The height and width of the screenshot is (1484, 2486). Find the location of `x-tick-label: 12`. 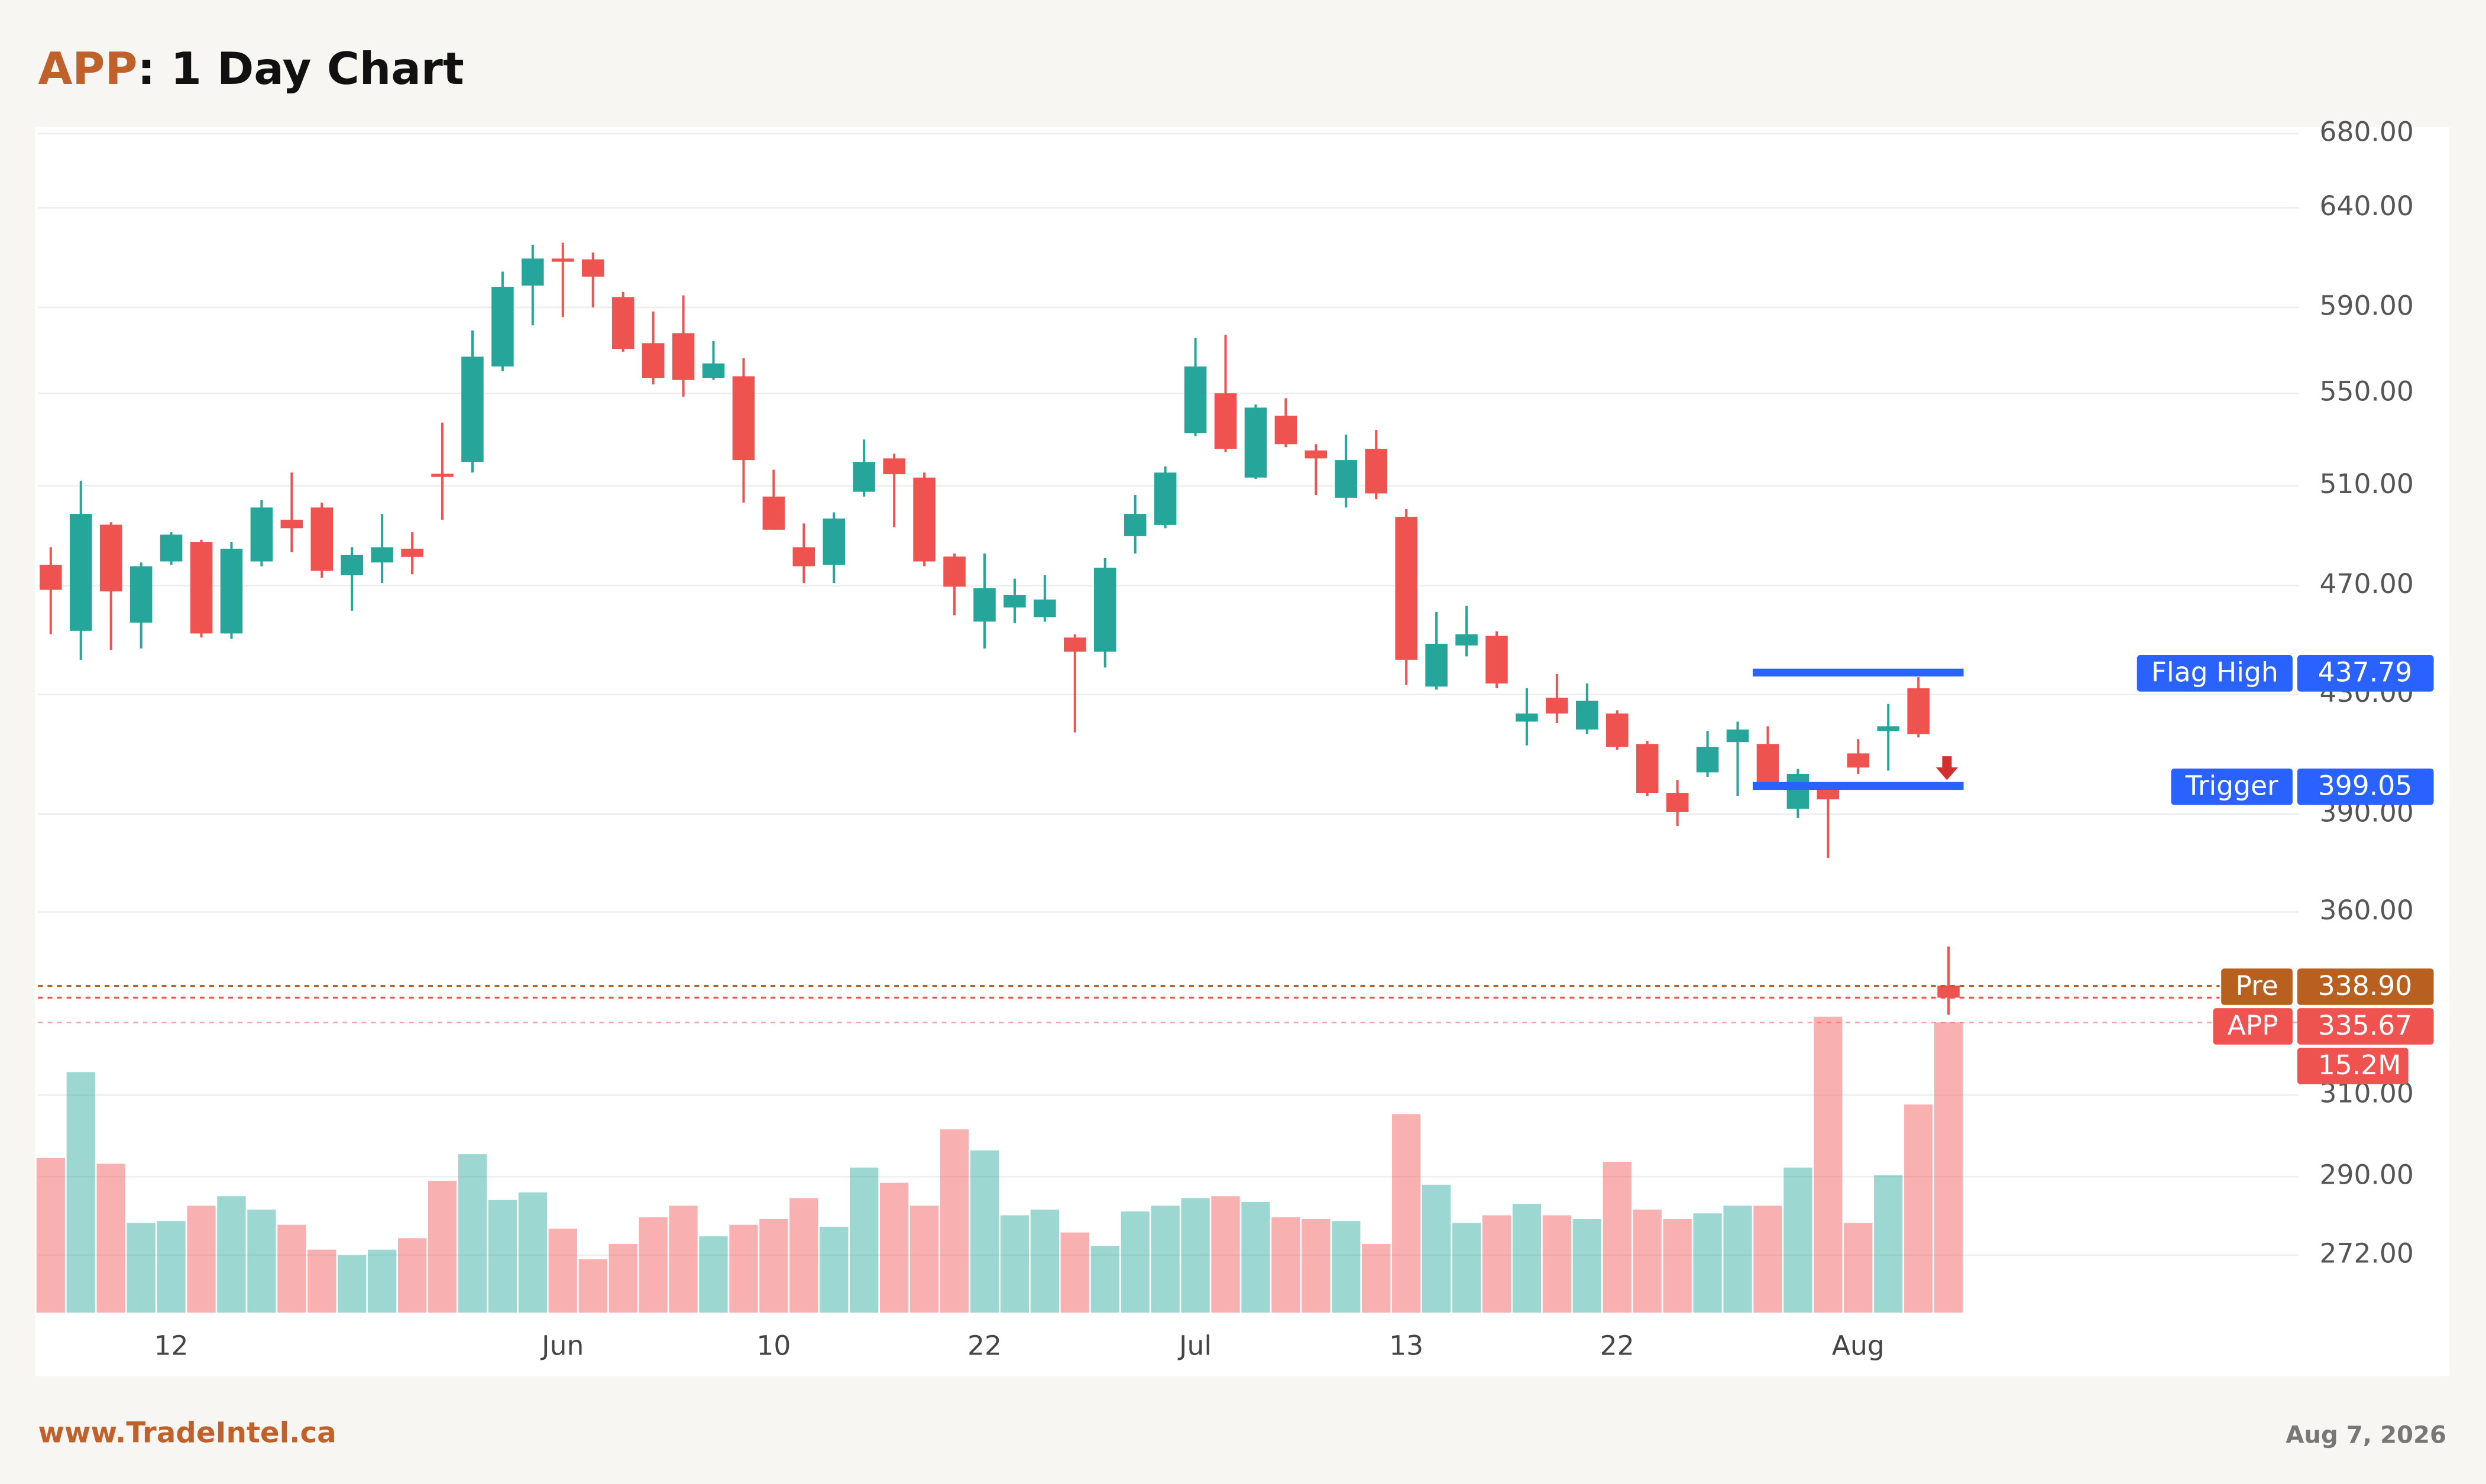

x-tick-label: 12 is located at coordinates (171, 1346).